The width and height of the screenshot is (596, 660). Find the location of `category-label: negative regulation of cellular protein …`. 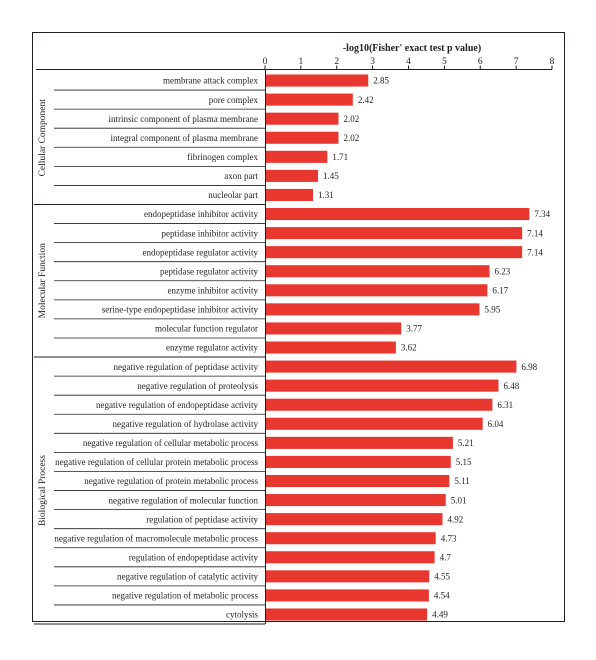

category-label: negative regulation of cellular protein … is located at coordinates (156, 462).